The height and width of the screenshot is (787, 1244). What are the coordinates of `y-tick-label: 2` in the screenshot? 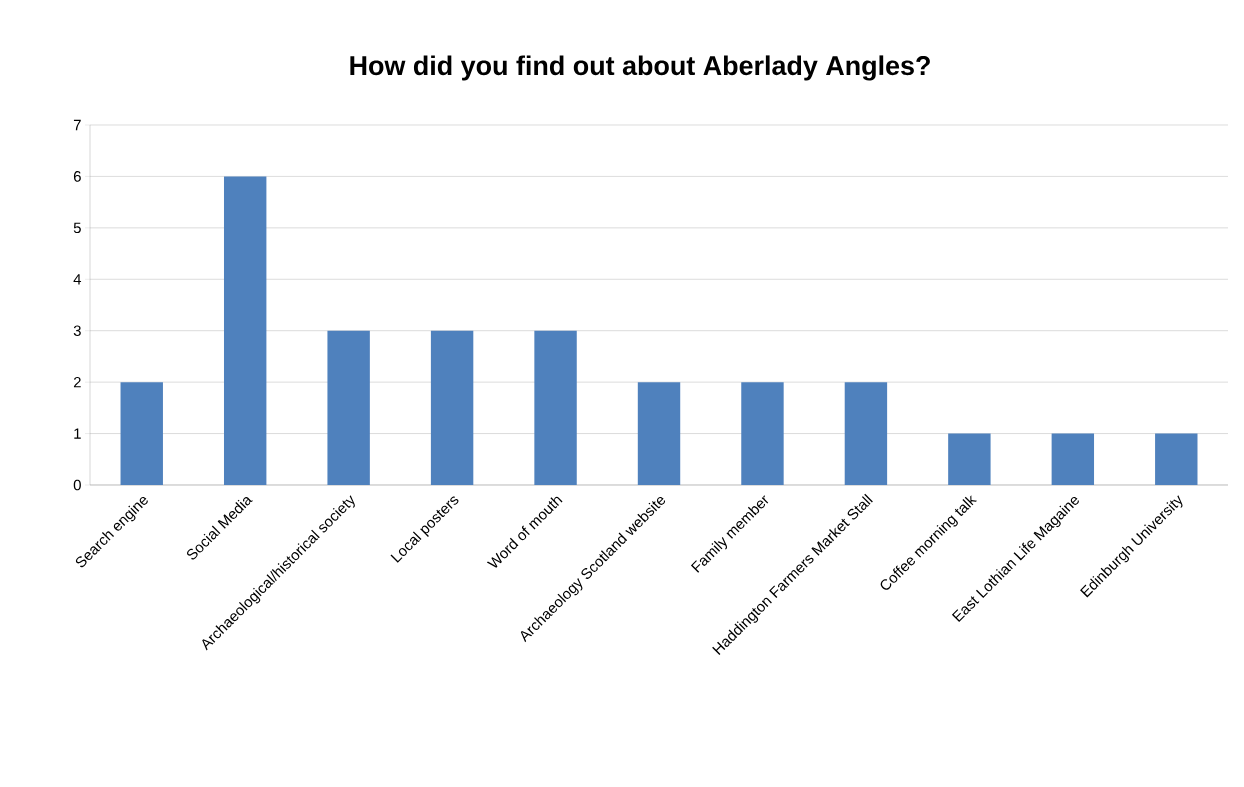 It's located at (77, 382).